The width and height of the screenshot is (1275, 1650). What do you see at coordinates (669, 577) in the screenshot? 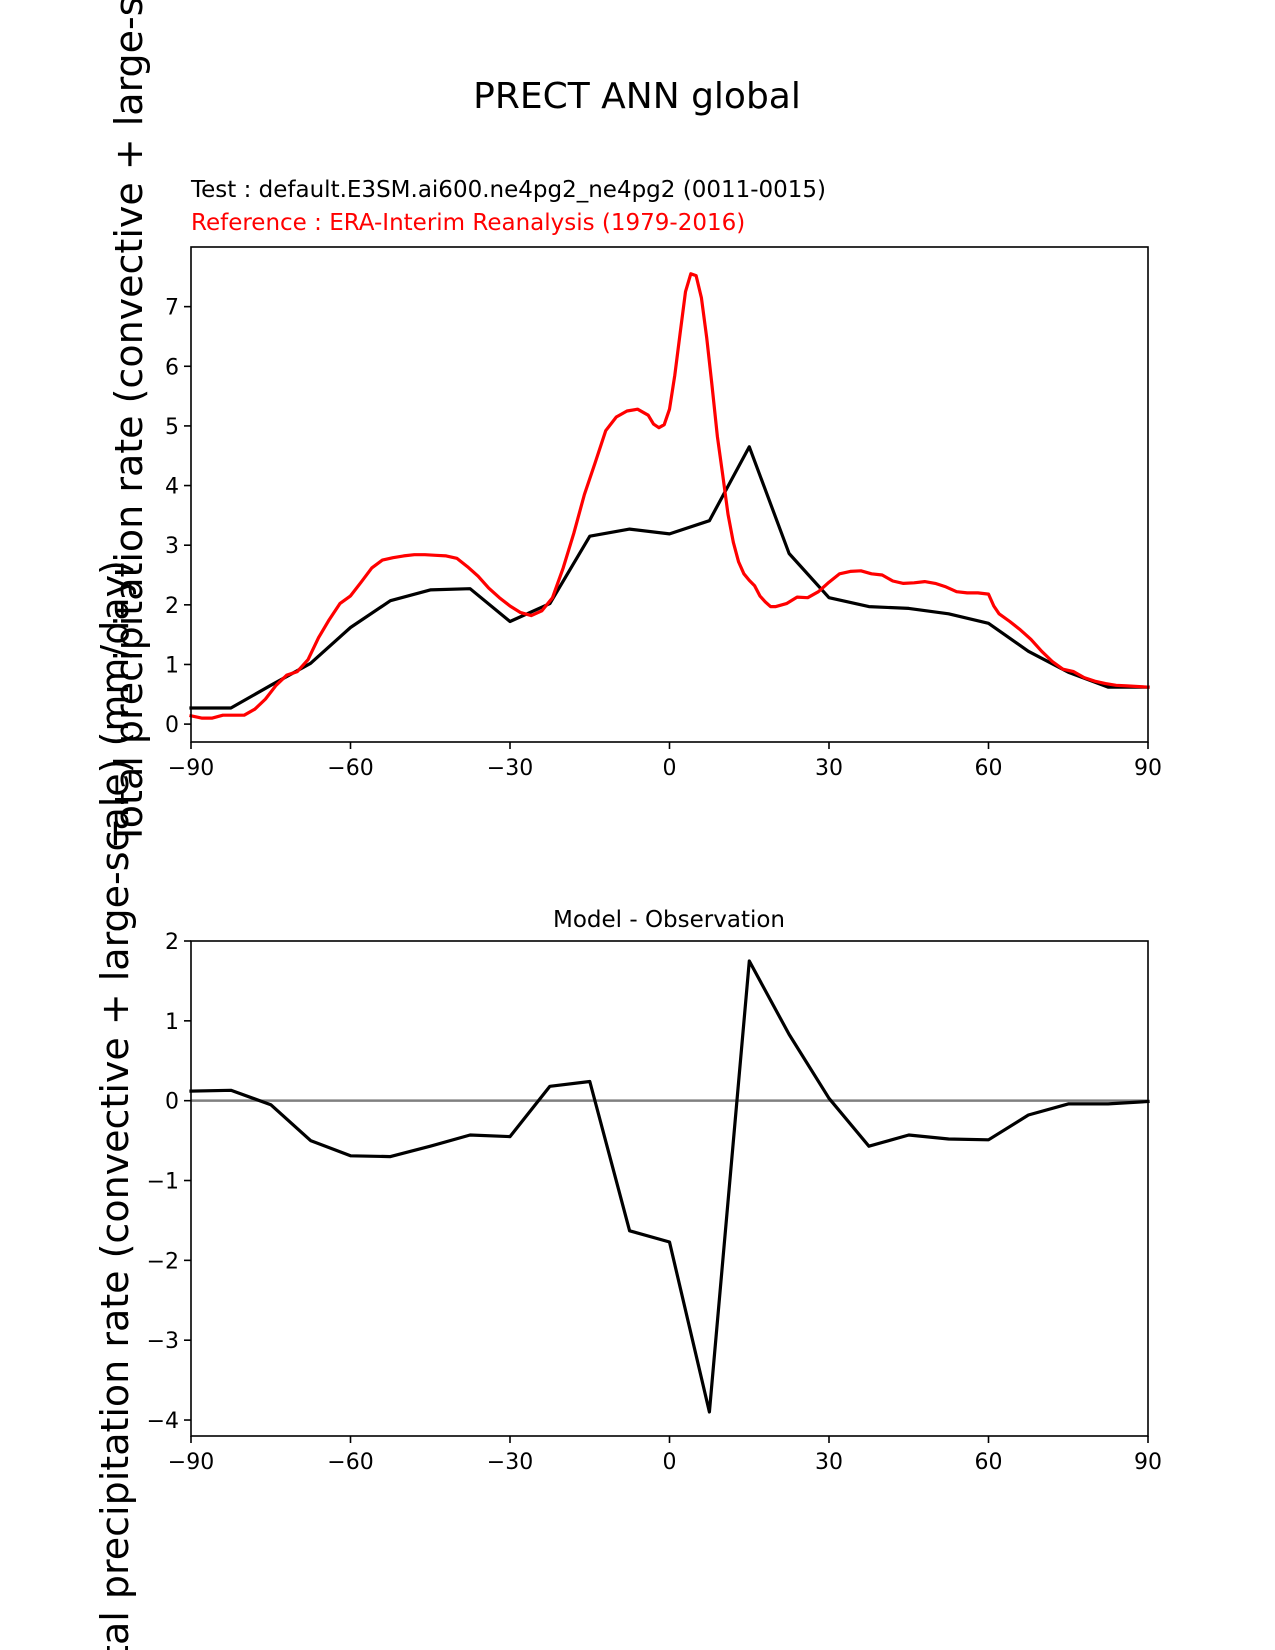
I see `top-test-series-line` at bounding box center [669, 577].